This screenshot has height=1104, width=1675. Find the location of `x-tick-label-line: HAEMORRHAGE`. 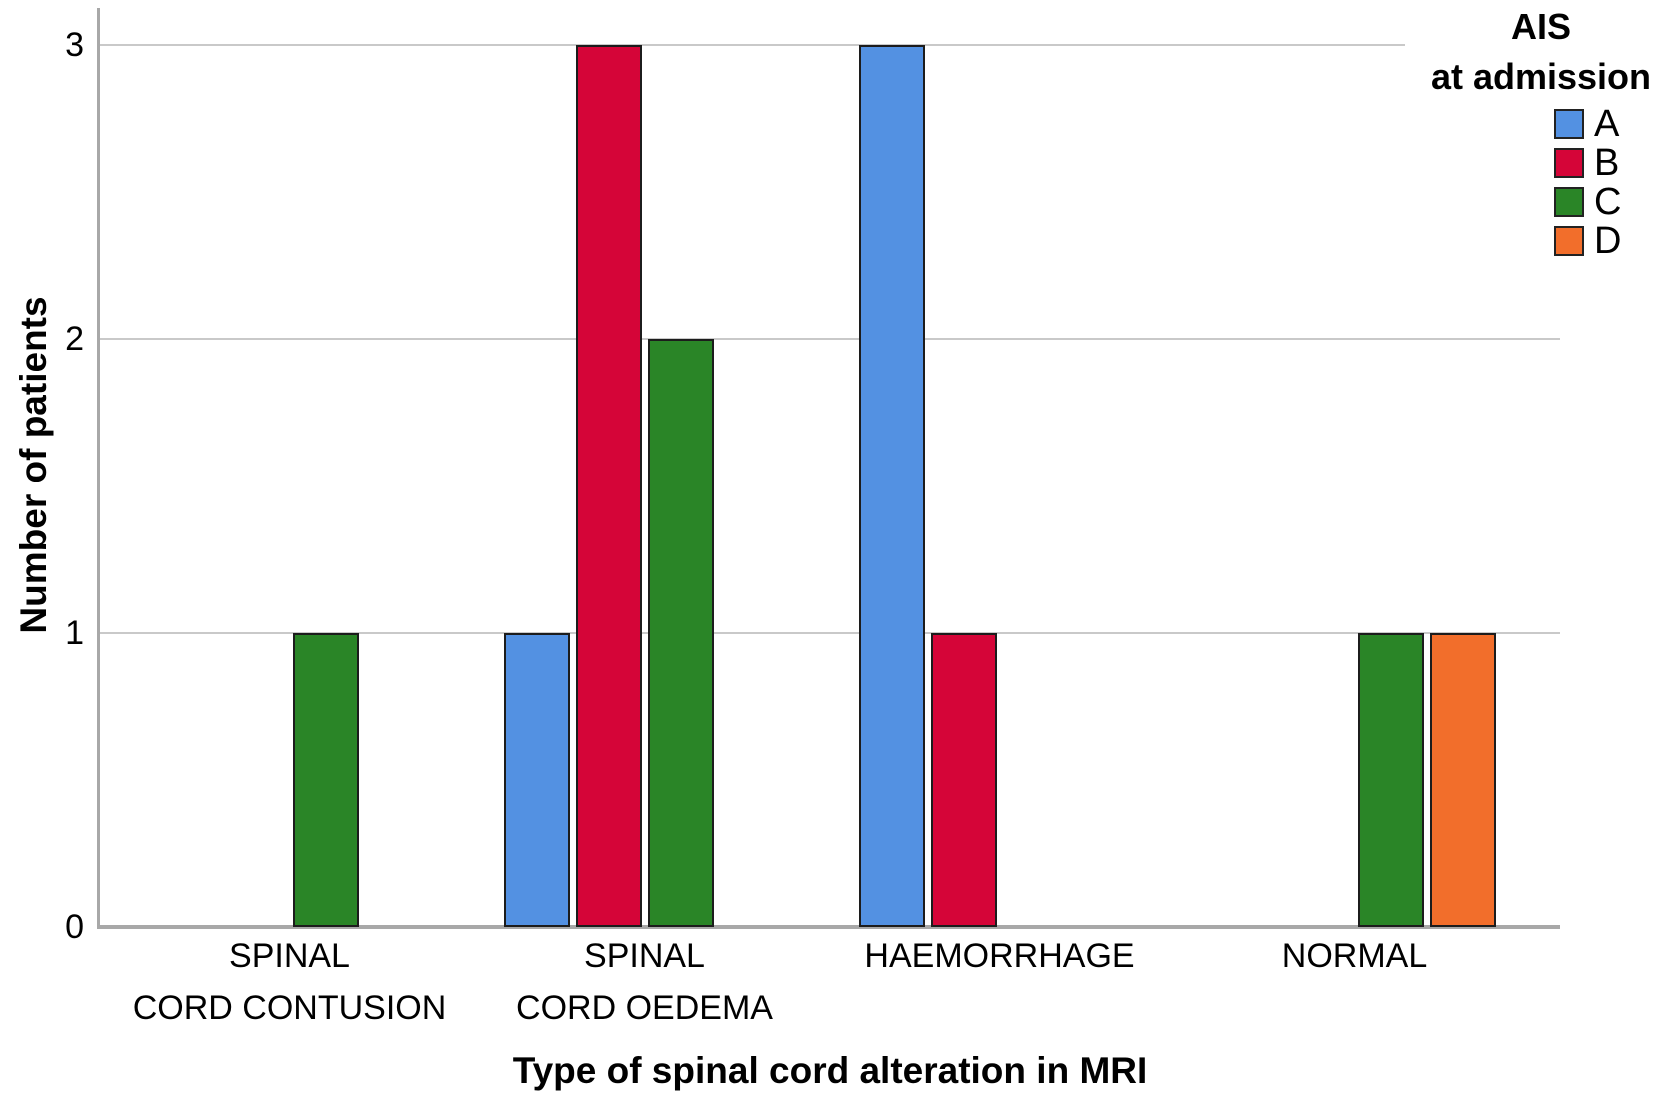

x-tick-label-line: HAEMORRHAGE is located at coordinates (999, 956).